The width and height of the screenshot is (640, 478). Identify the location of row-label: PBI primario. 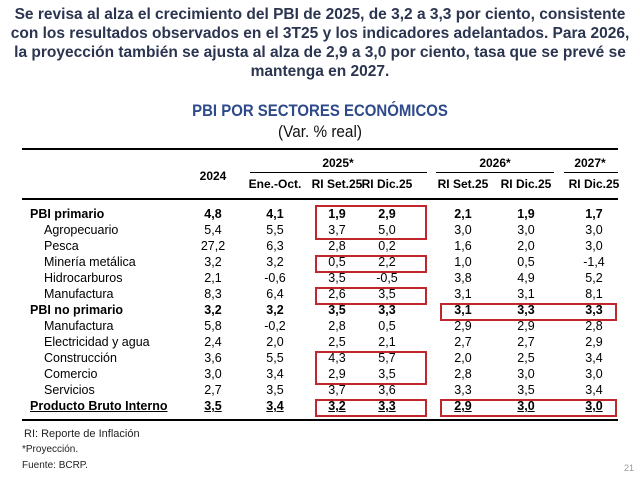
(67, 214).